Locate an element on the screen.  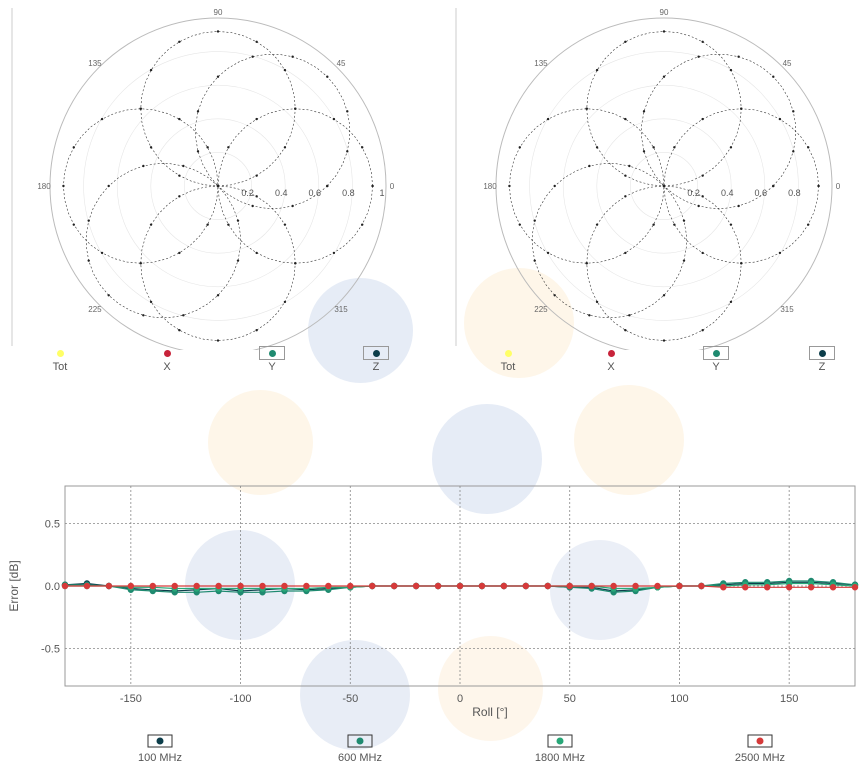
legend-item-tot-right: Tot is located at coordinates (508, 359).